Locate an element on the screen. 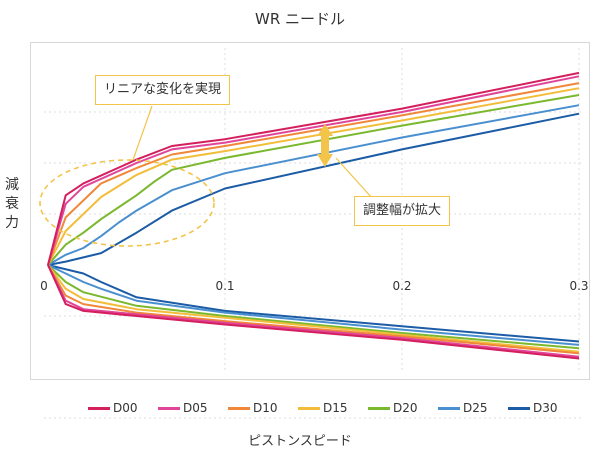 Image resolution: width=600 pixels, height=458 pixels. x-tick-label: 0.2 is located at coordinates (401, 286).